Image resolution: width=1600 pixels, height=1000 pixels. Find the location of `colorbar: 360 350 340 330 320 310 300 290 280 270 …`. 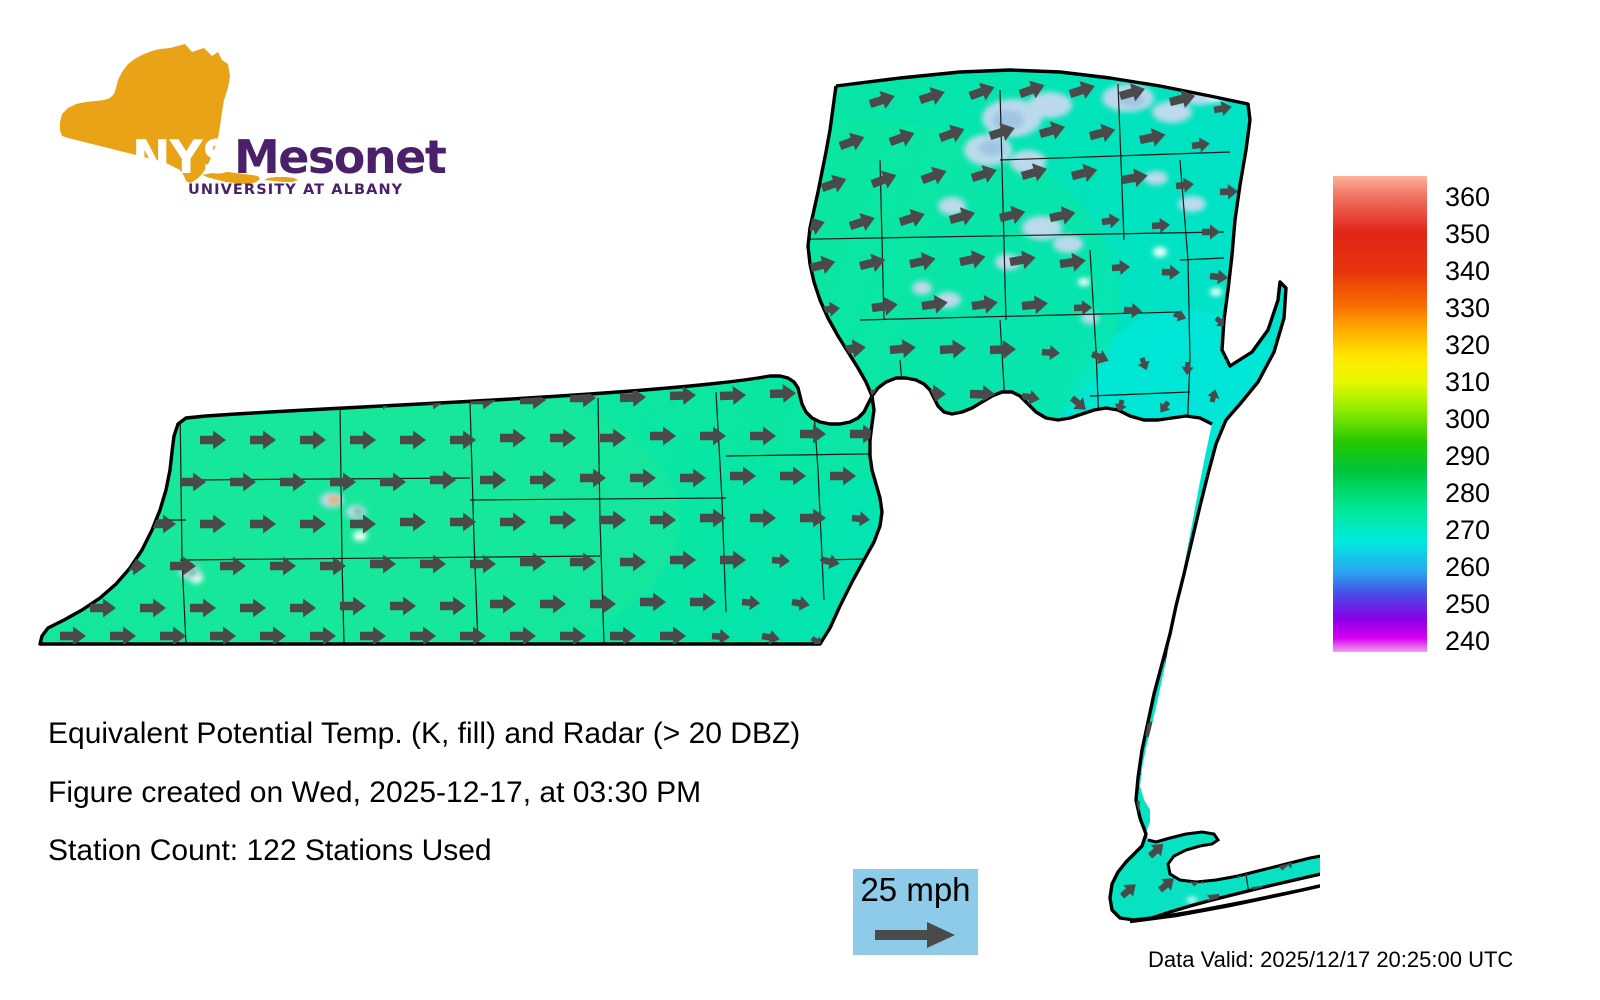

colorbar: 360 350 340 330 320 310 300 290 280 270 … is located at coordinates (1458, 416).